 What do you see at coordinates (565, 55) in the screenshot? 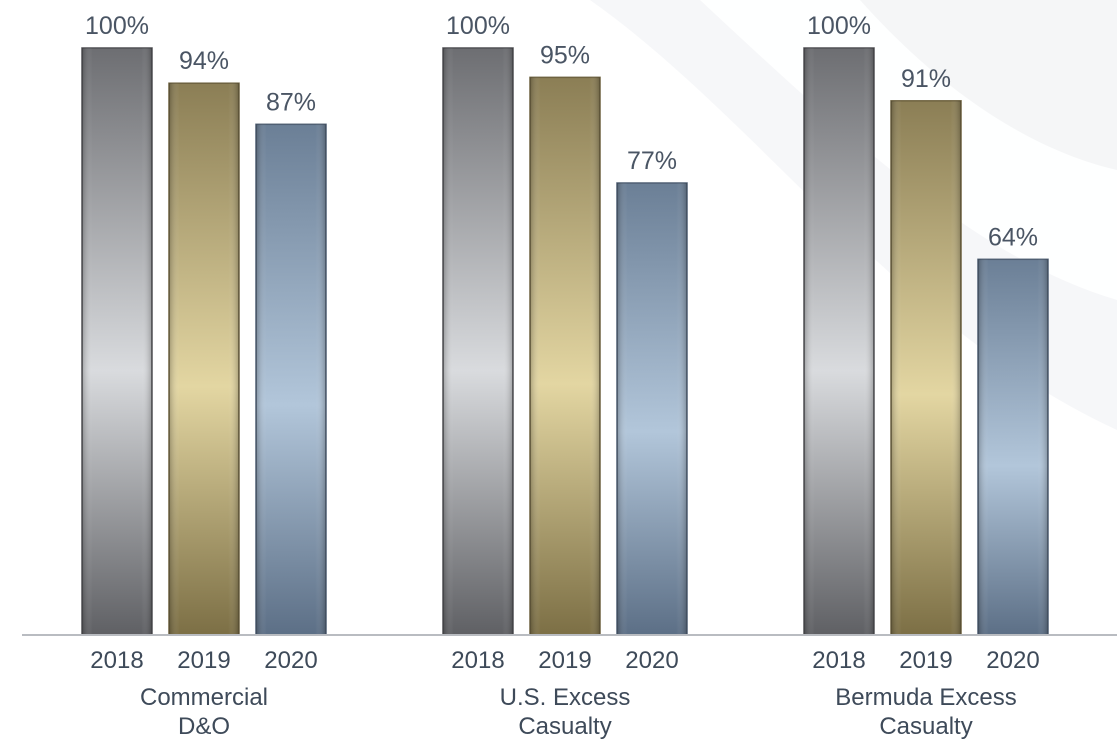
I see `data-label: 95%` at bounding box center [565, 55].